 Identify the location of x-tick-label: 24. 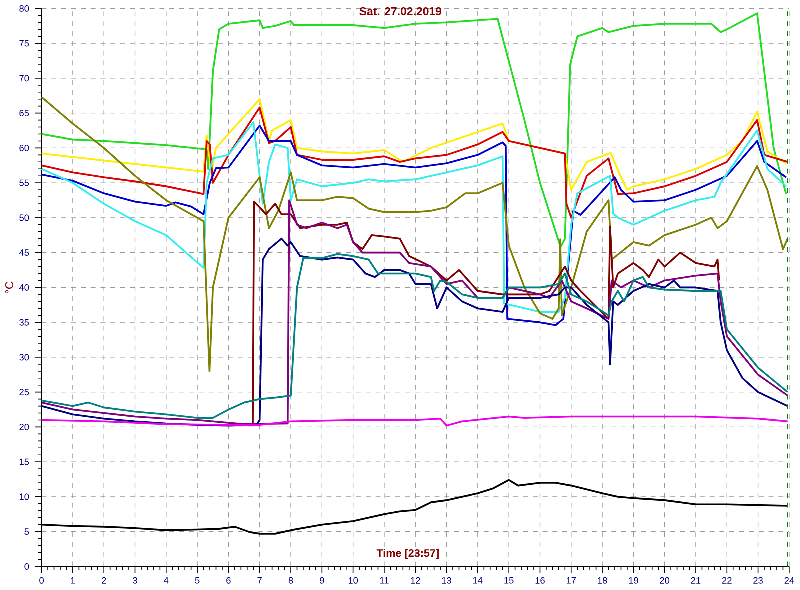
(789, 580).